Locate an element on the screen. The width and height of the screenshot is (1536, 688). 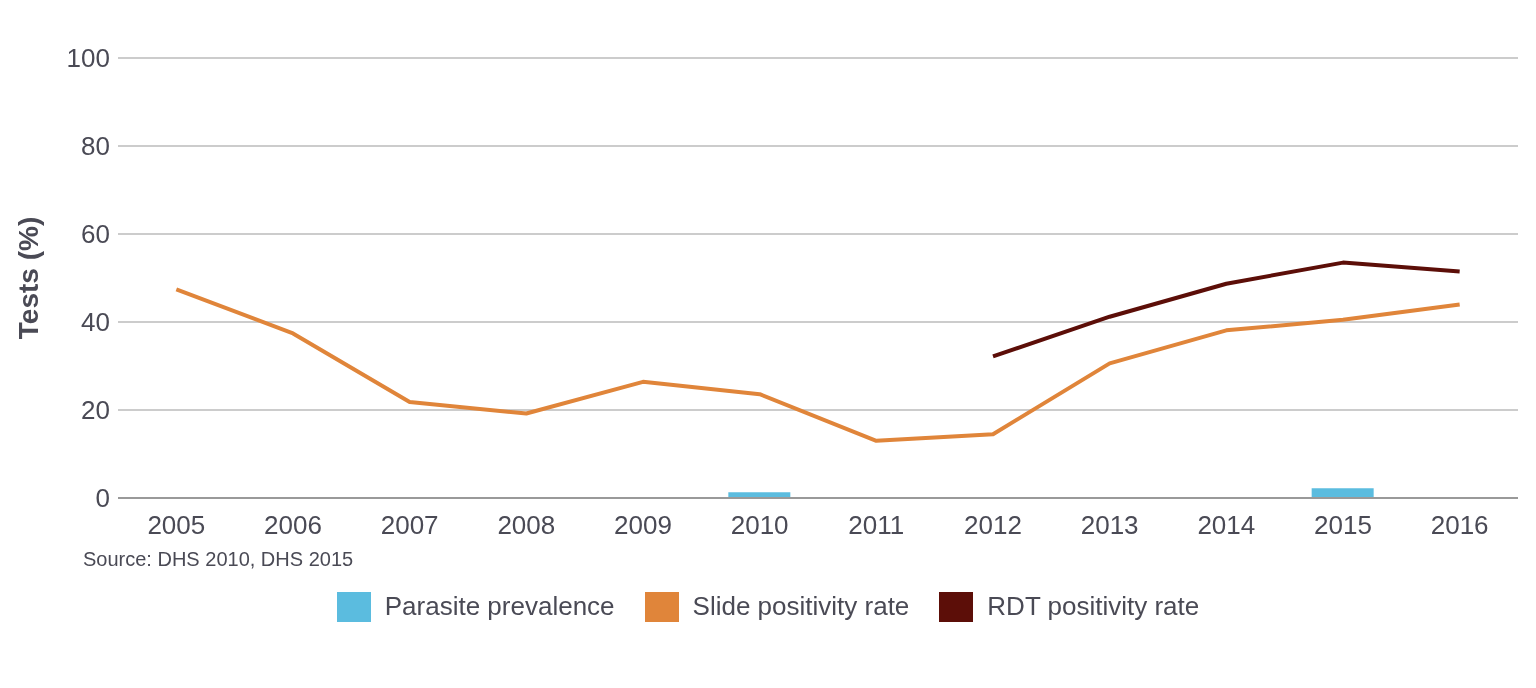
x-tick-label: 2005 is located at coordinates (176, 525).